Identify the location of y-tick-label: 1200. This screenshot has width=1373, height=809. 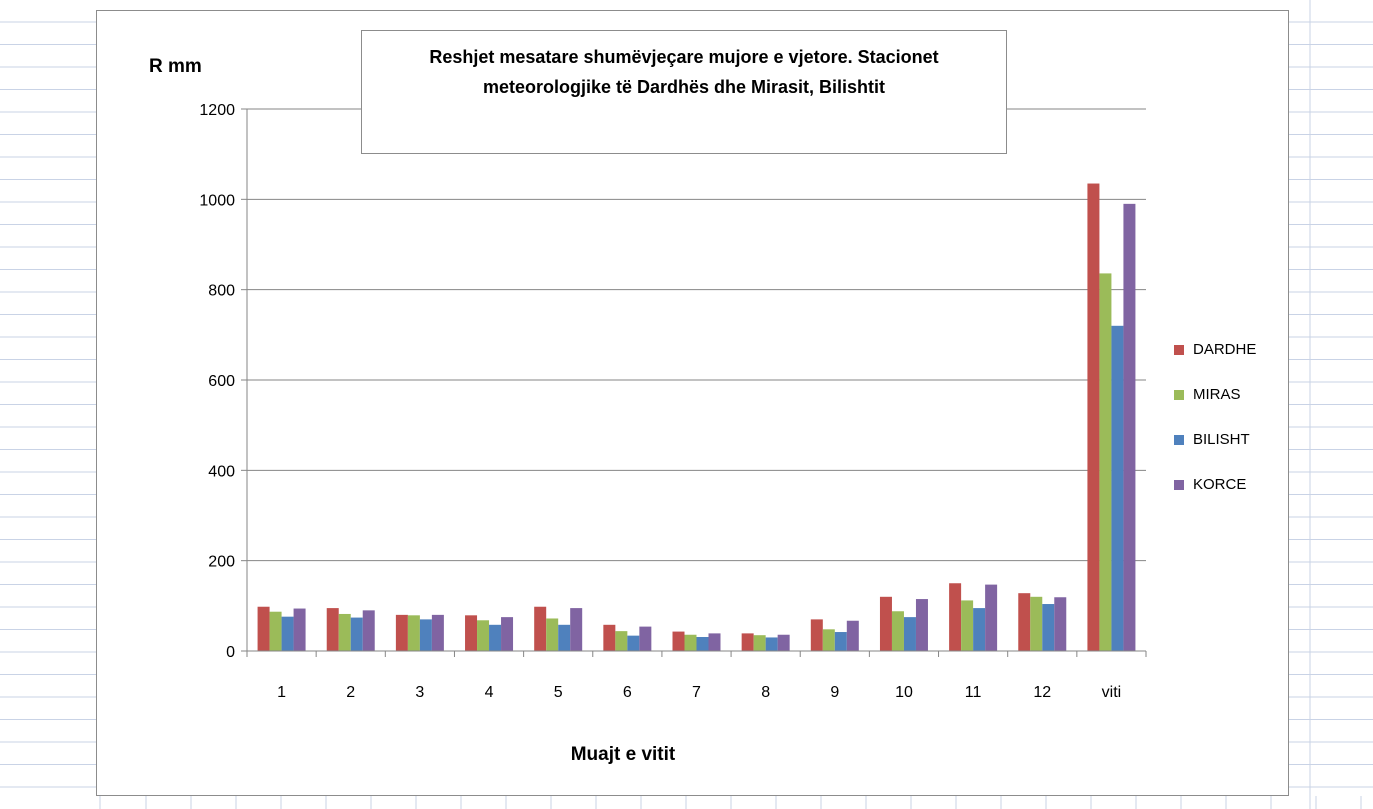
(217, 110).